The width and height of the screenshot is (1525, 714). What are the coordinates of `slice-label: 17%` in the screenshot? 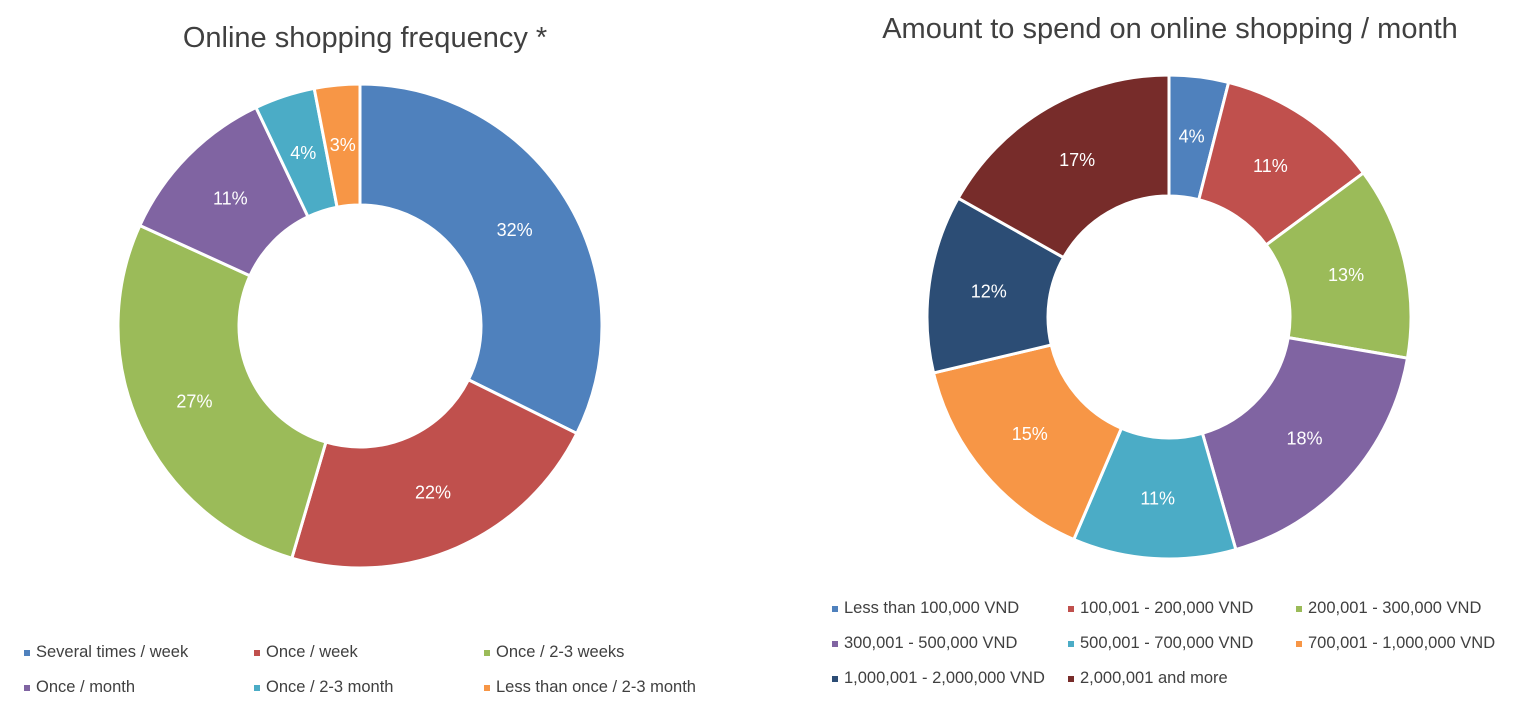 It's located at (1077, 160).